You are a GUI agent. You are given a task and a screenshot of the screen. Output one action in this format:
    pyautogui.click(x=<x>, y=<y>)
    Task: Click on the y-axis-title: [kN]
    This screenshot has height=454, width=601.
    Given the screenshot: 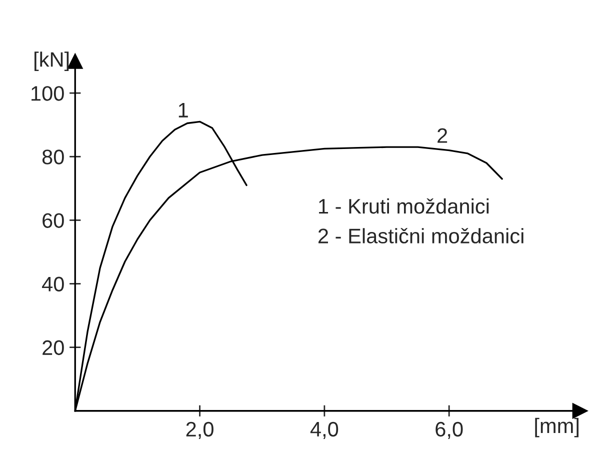 What is the action you would take?
    pyautogui.click(x=51, y=61)
    